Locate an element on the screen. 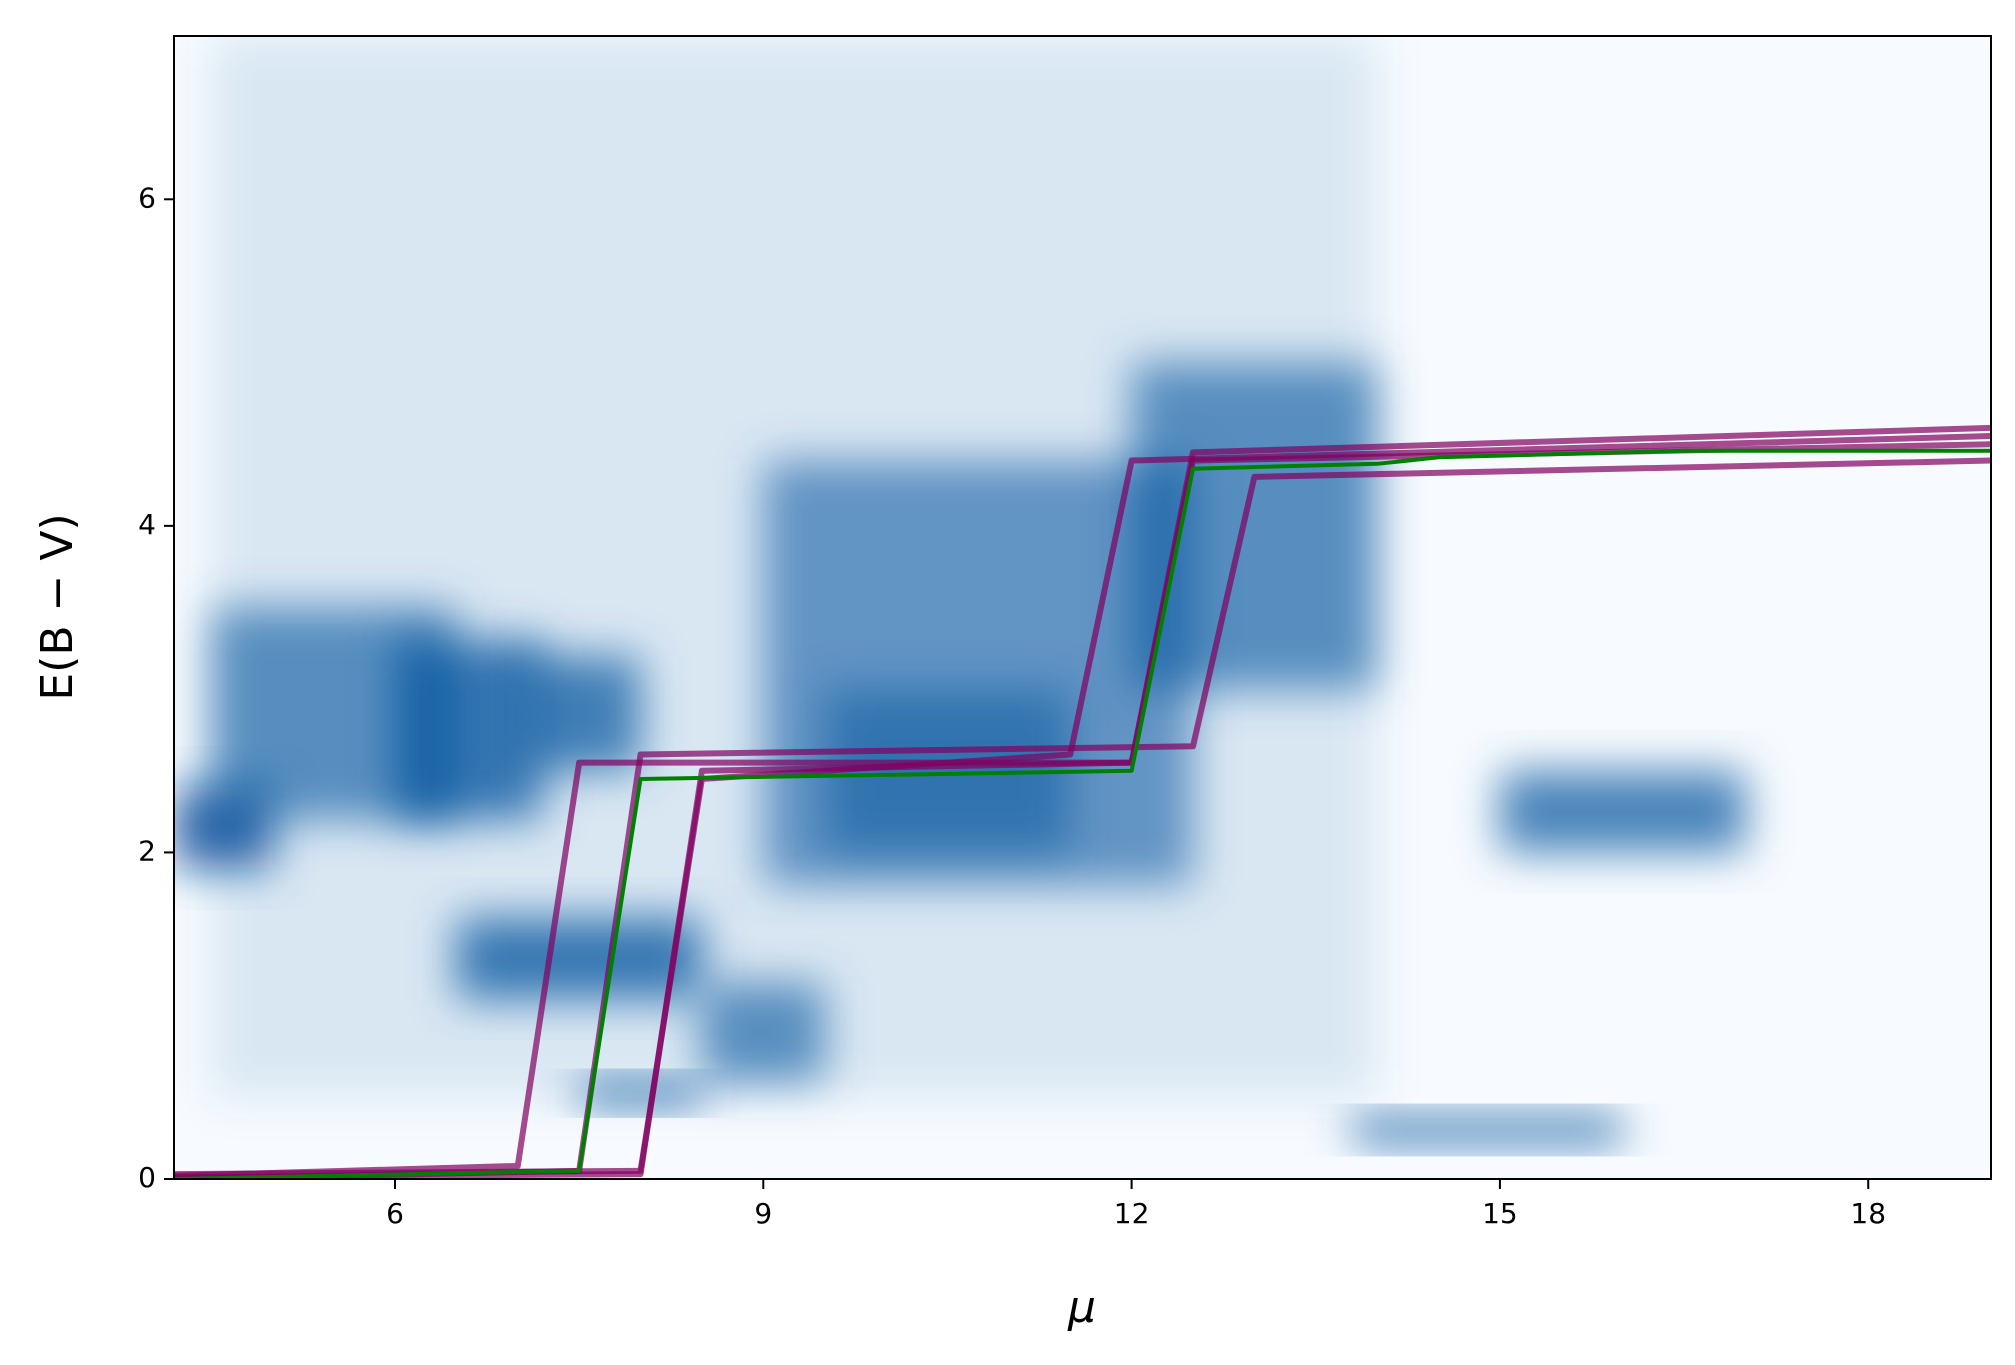 The height and width of the screenshot is (1365, 2015). x-axis-label: μ is located at coordinates (1081, 1307).